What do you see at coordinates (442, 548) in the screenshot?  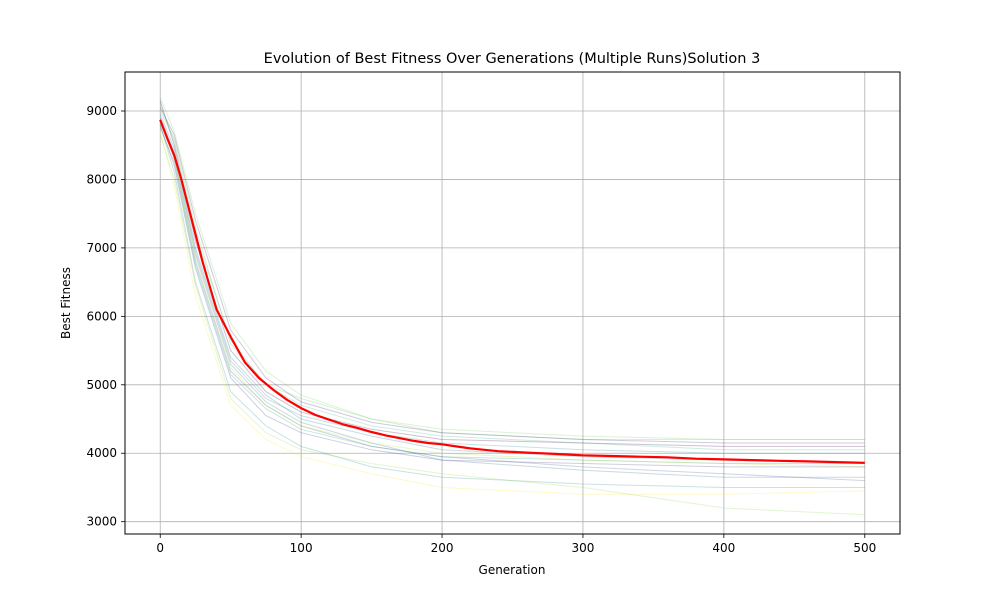 I see `x-tick-label: 200` at bounding box center [442, 548].